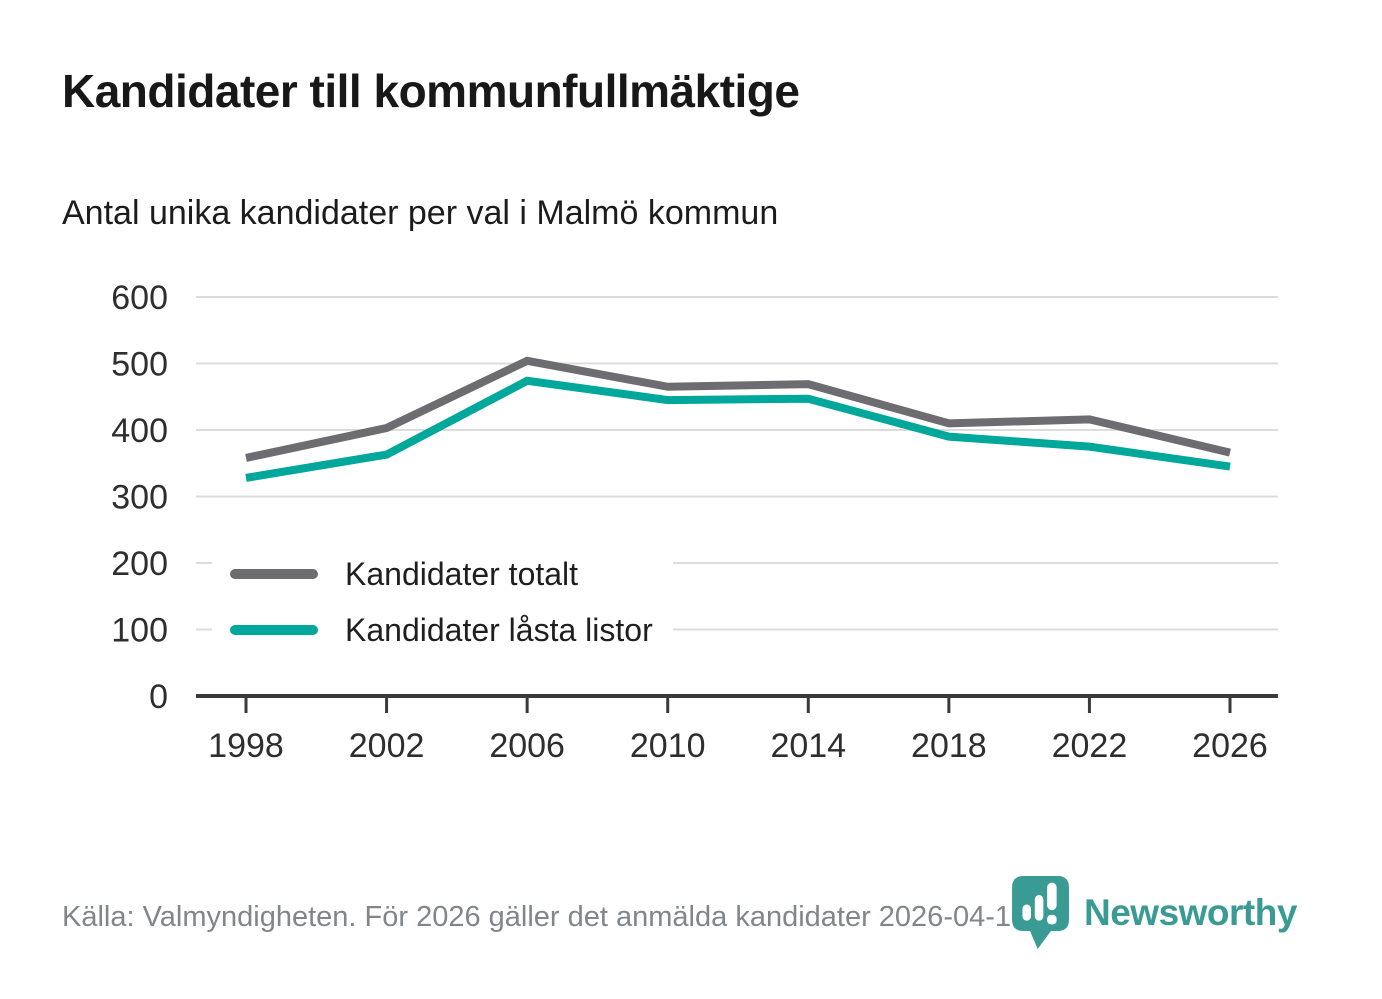 The image size is (1382, 999). I want to click on x-axis-tick-label: 2026, so click(1230, 746).